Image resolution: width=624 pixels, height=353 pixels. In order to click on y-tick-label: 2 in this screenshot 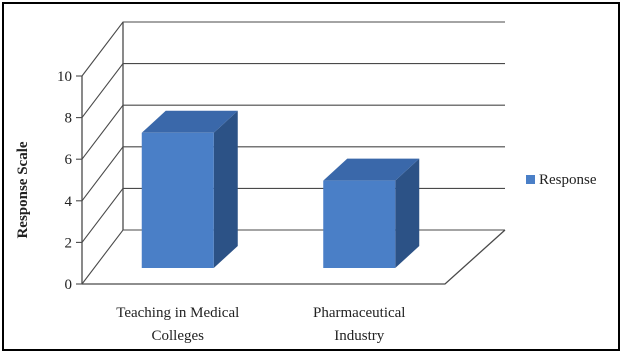, I will do `click(69, 243)`.